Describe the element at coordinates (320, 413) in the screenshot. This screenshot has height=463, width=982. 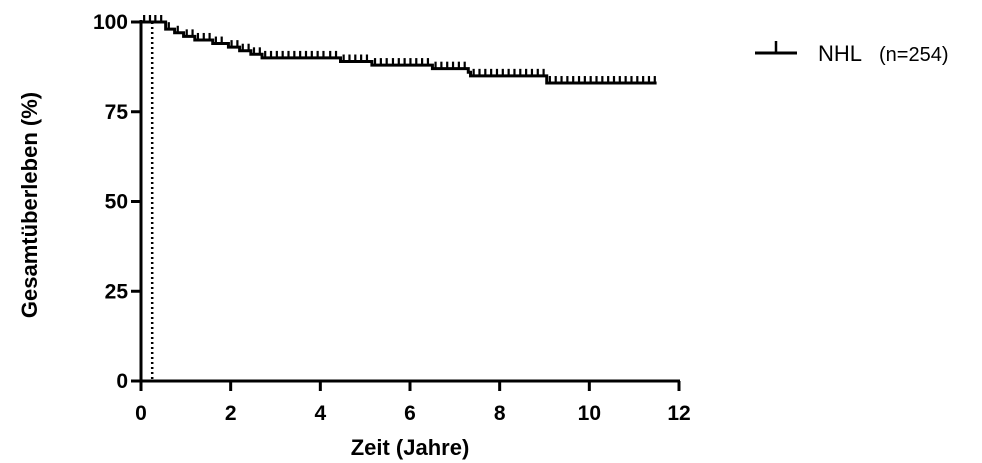
I see `x-tick-label: 4` at that location.